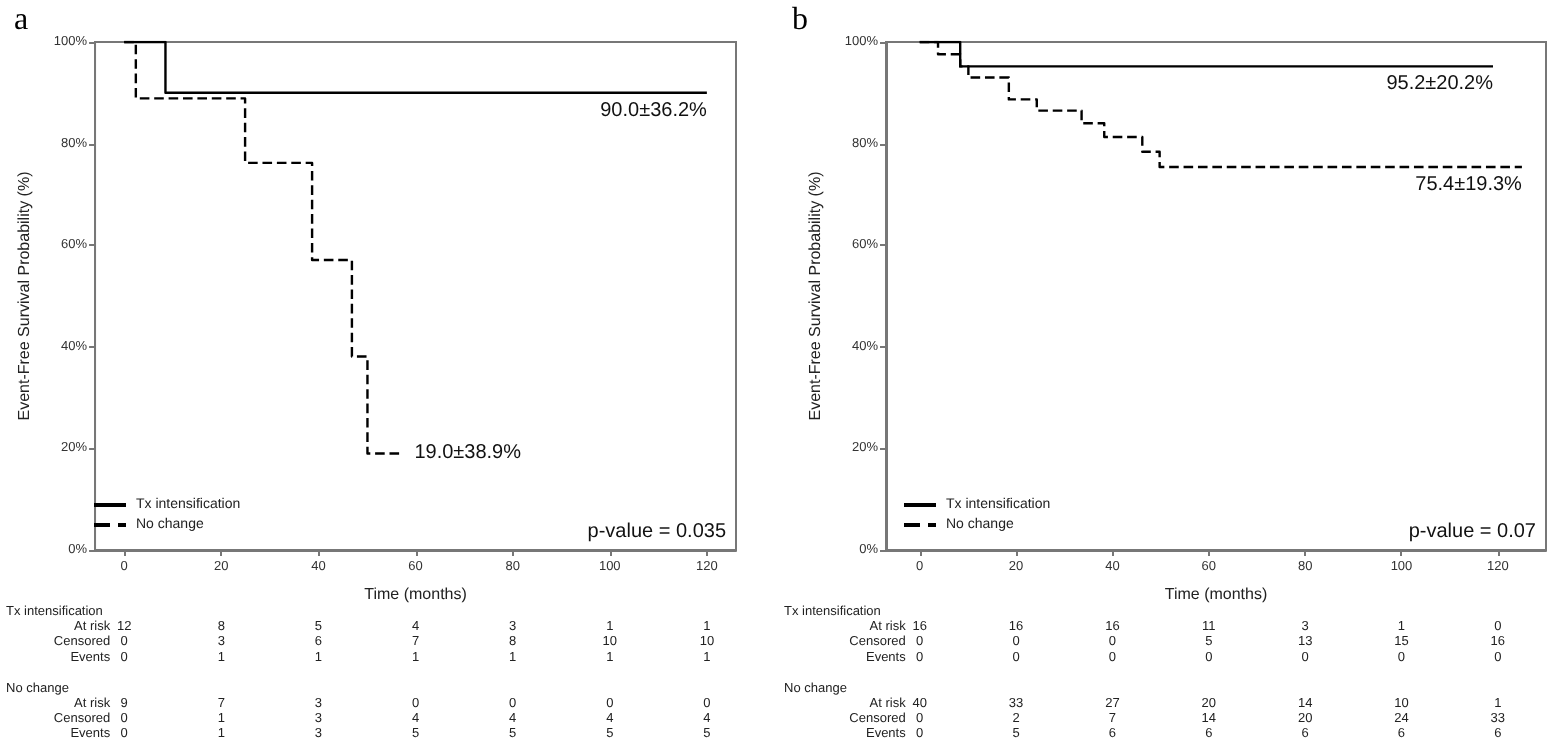 The height and width of the screenshot is (746, 1556). Describe the element at coordinates (468, 453) in the screenshot. I see `annotation: 19.0±38.9%` at that location.